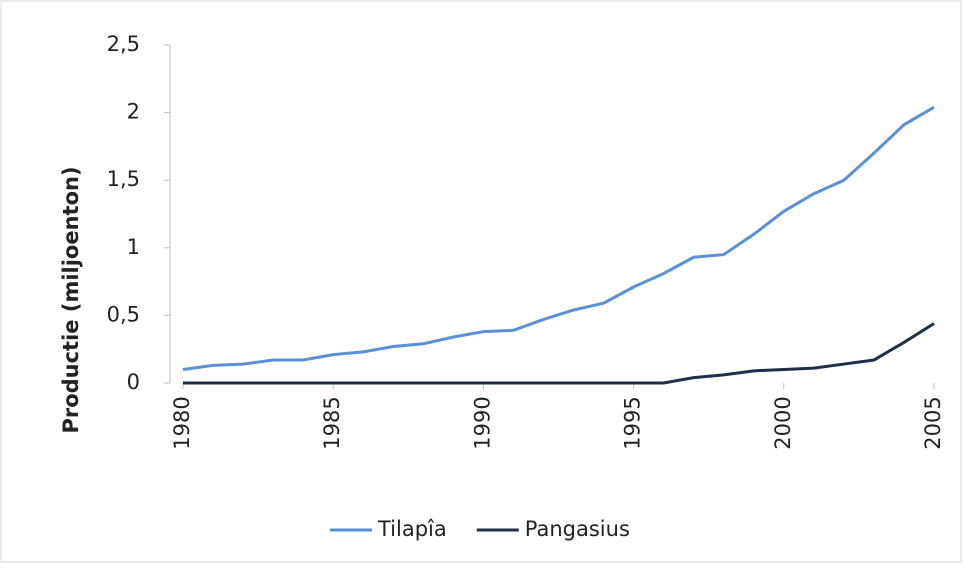 The height and width of the screenshot is (569, 964). What do you see at coordinates (123, 44) in the screenshot?
I see `y-tick-label: 2,5` at bounding box center [123, 44].